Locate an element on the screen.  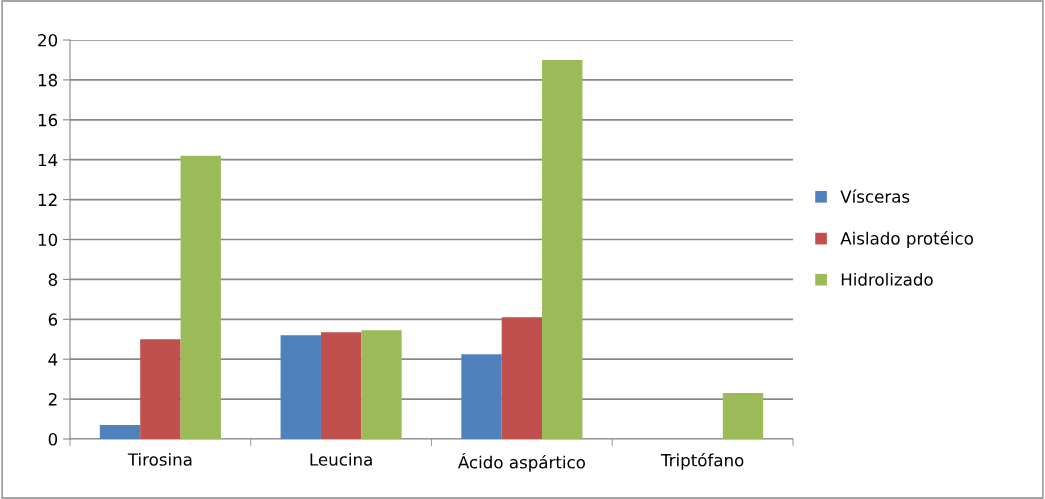
legend-label: Vísceras is located at coordinates (875, 196).